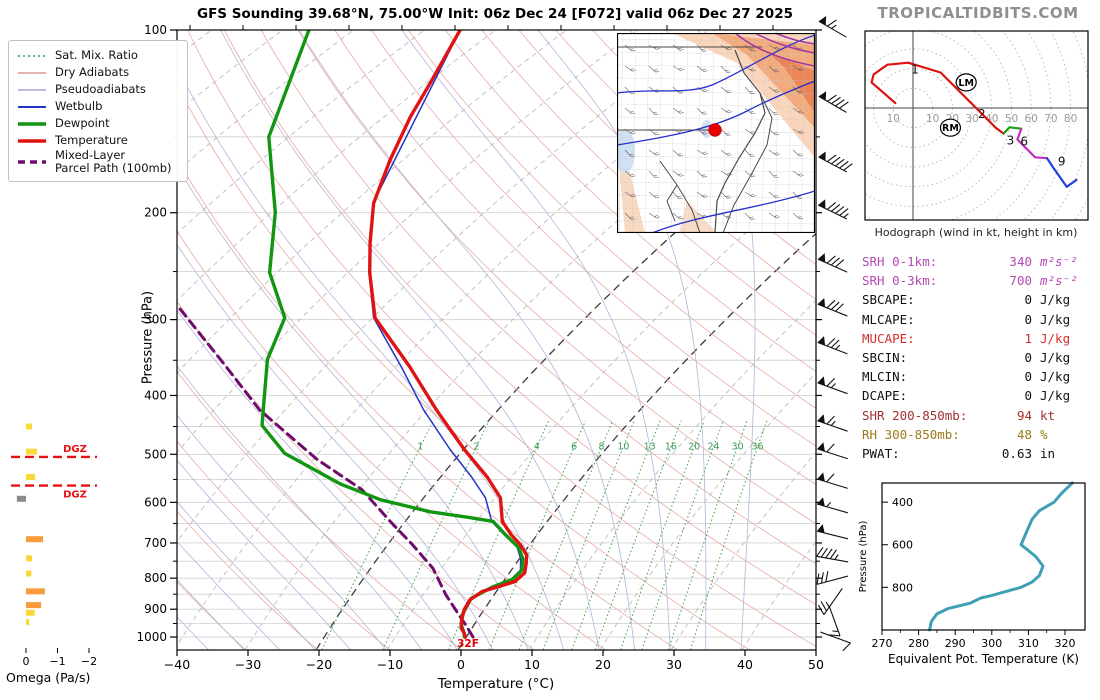 The width and height of the screenshot is (1100, 700). Describe the element at coordinates (82, 122) in the screenshot. I see `legend-label: Dewpoint` at that location.